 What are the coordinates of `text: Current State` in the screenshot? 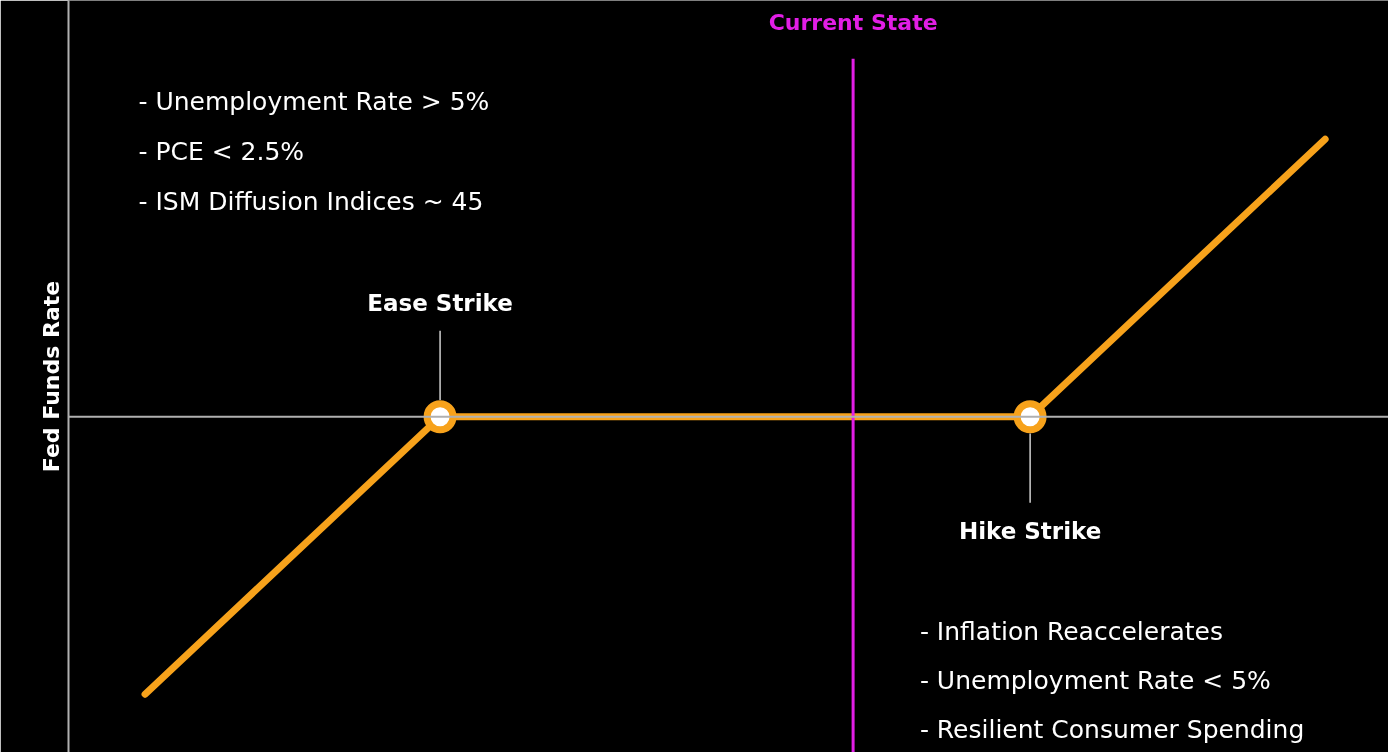 It's located at (853, 23).